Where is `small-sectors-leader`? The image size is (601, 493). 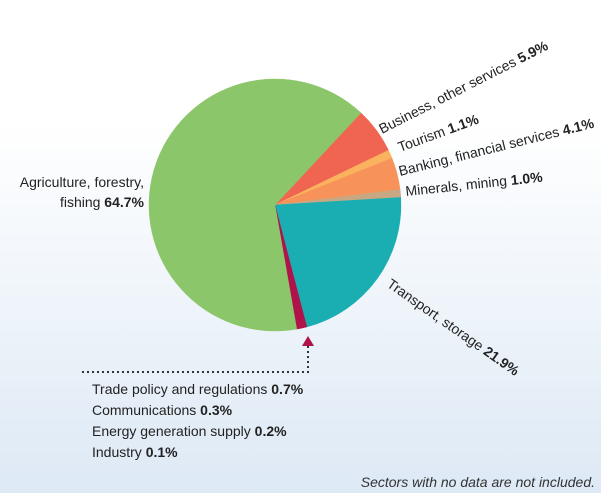 small-sectors-leader is located at coordinates (198, 354).